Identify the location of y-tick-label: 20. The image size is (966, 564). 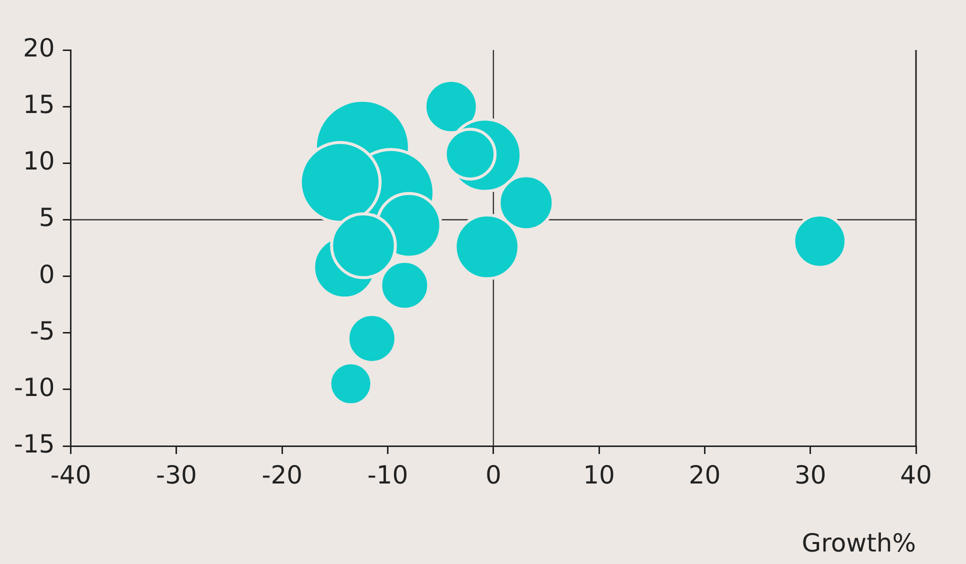
(39, 48).